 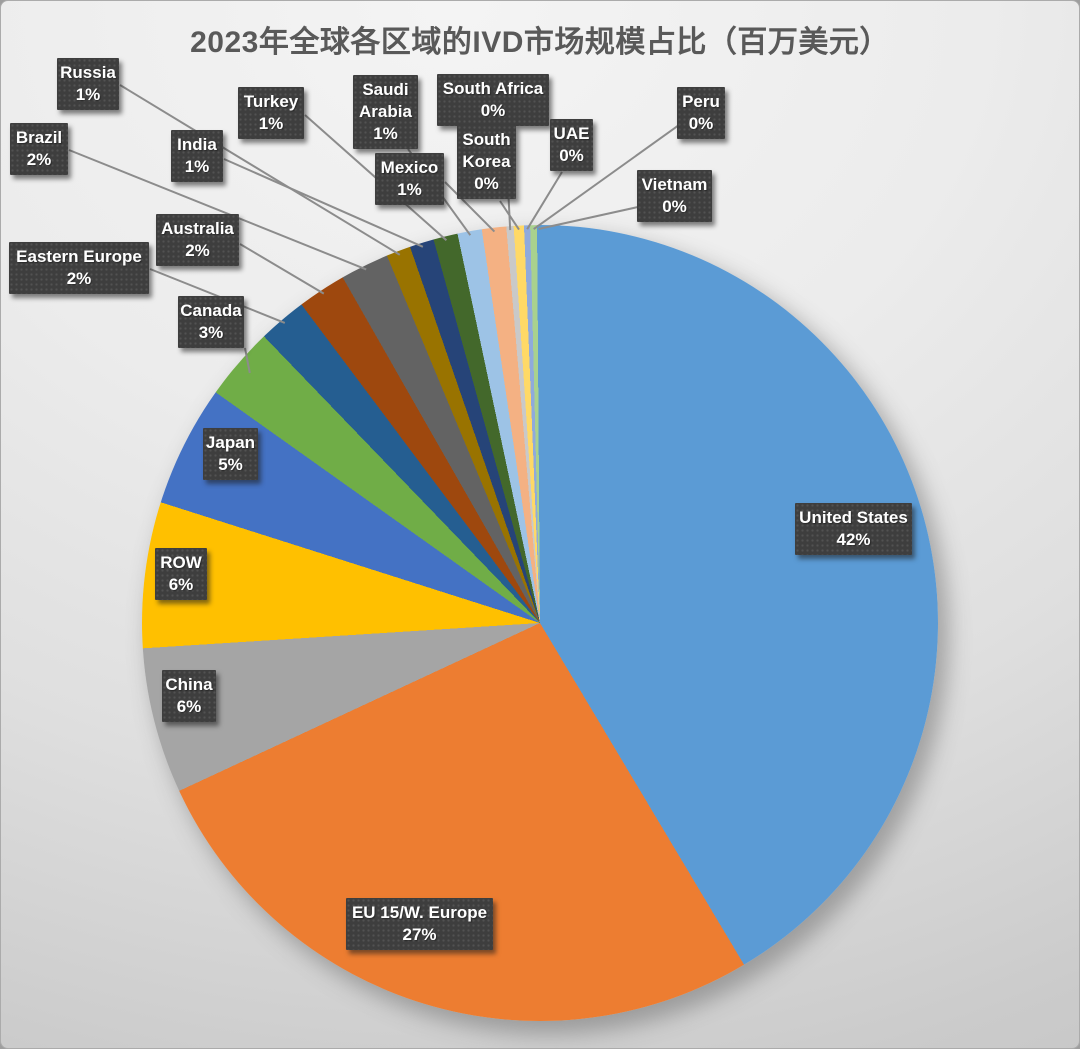 What do you see at coordinates (211, 333) in the screenshot?
I see `slice-percent: 3%` at bounding box center [211, 333].